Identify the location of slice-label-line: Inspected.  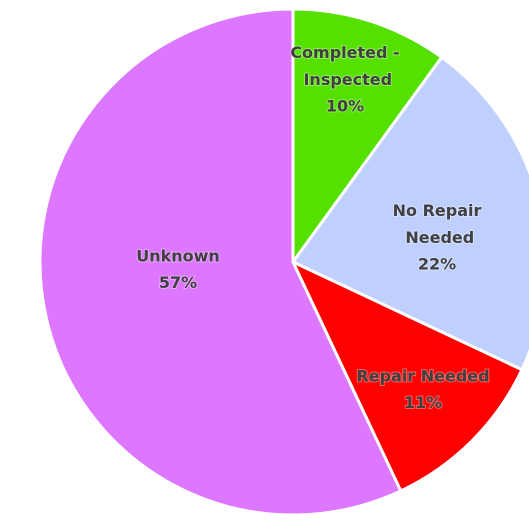
(345, 79).